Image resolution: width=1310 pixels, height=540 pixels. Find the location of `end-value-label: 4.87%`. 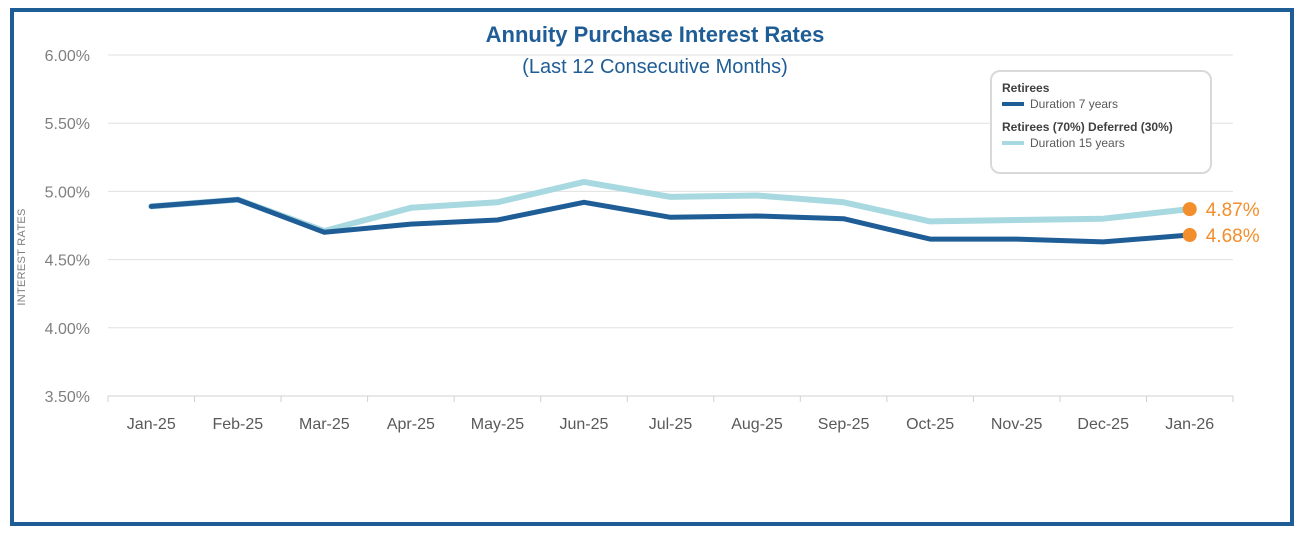

end-value-label: 4.87% is located at coordinates (1233, 210).